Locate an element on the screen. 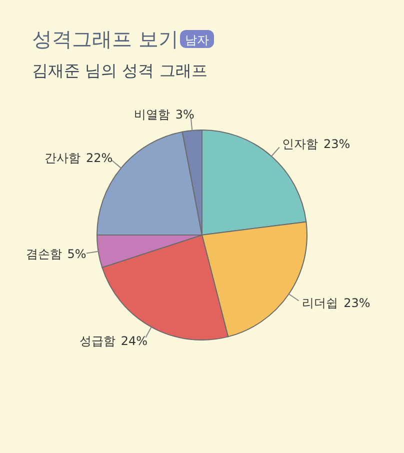  data-label: 24% is located at coordinates (134, 341).